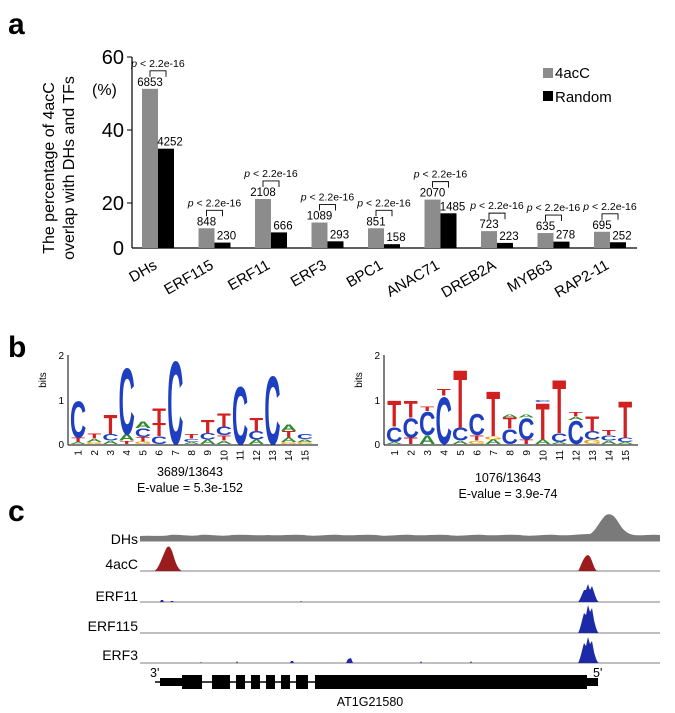 The image size is (675, 713). I want to click on gene-utr, so click(592, 682).